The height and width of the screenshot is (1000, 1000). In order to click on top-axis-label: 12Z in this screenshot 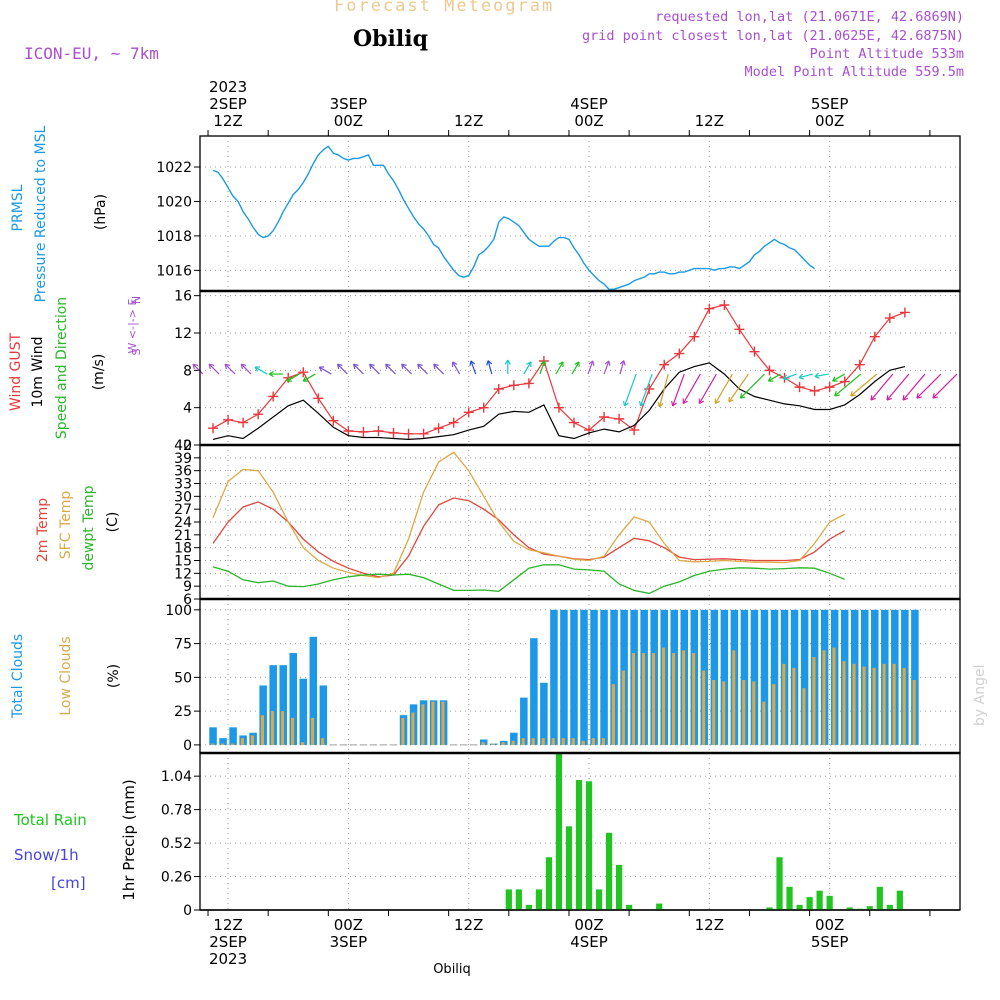, I will do `click(227, 121)`.